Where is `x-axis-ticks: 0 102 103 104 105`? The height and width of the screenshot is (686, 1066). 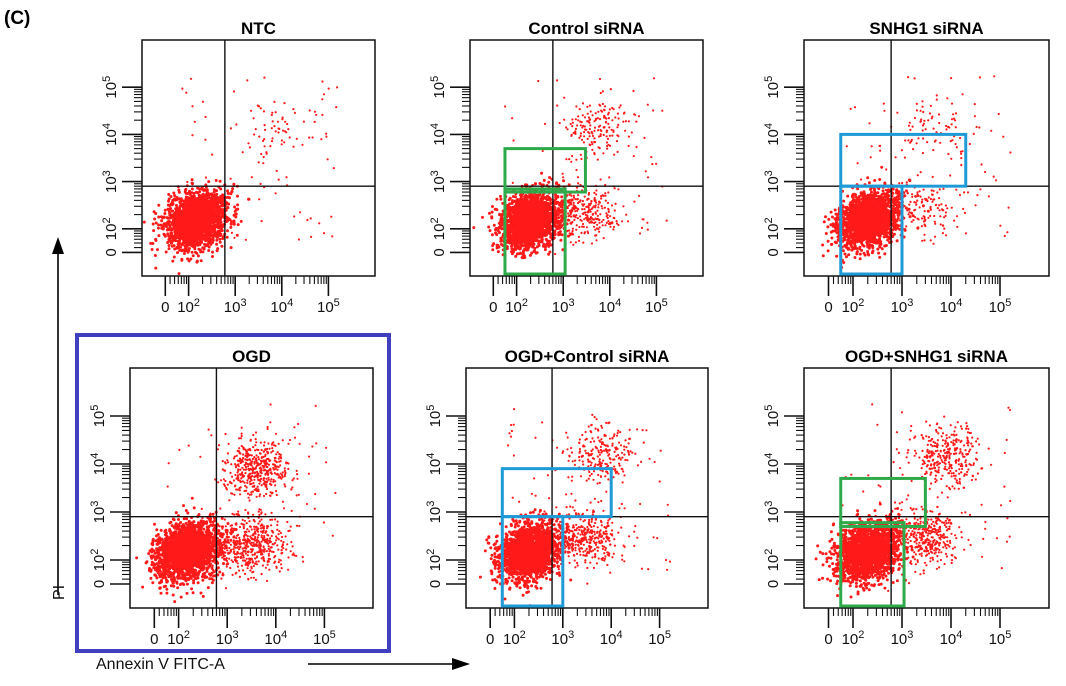
x-axis-ticks: 0 102 103 104 105 is located at coordinates (250, 296).